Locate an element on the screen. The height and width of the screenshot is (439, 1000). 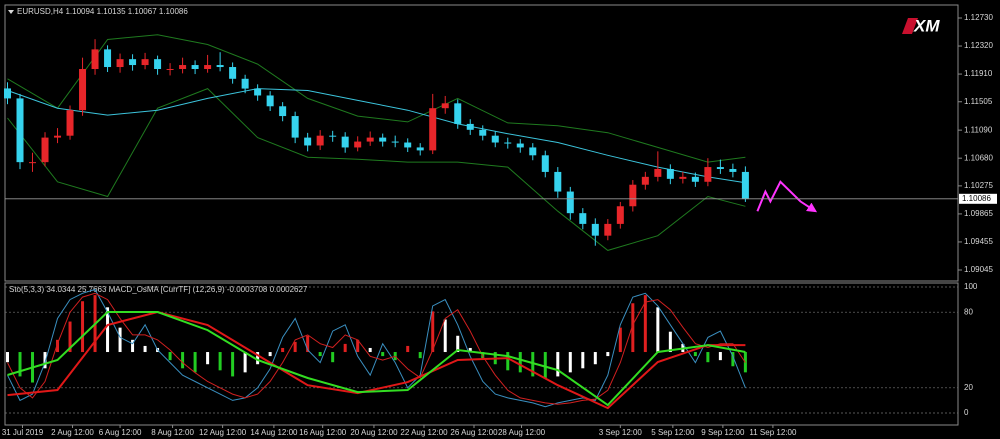
y-tick-label: 1.09045 is located at coordinates (978, 269).